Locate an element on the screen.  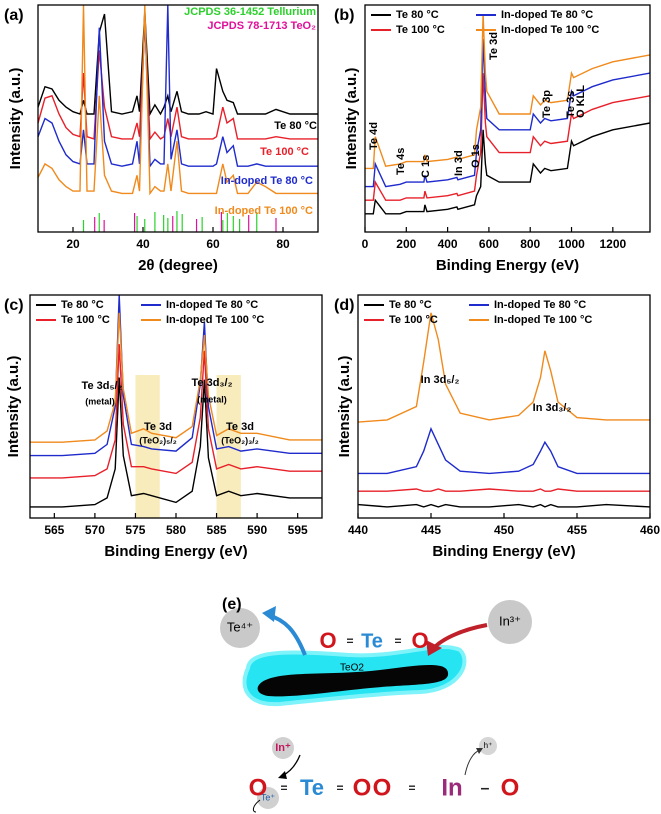
x-tick-label: 800 is located at coordinates (530, 244).